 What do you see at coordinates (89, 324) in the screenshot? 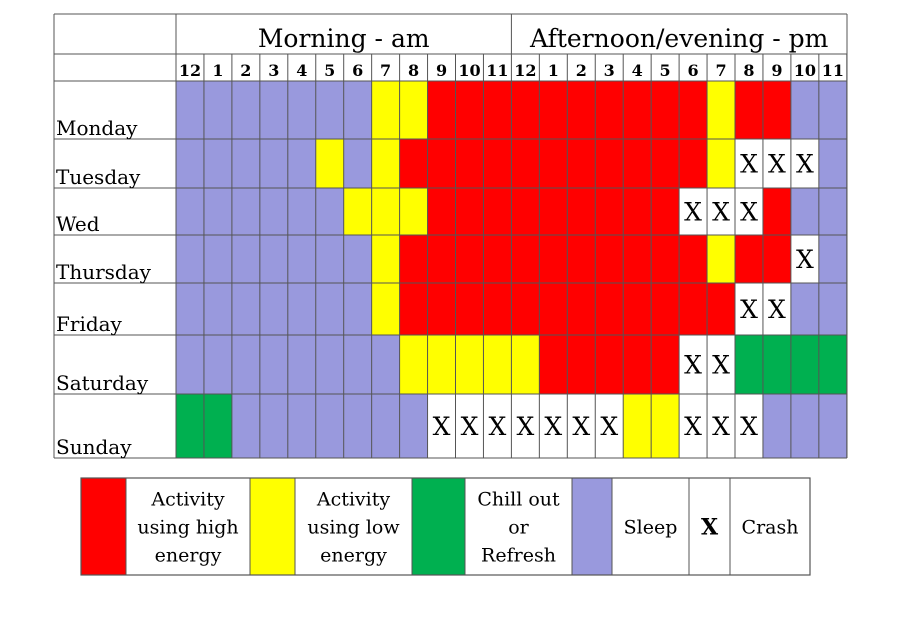
I see `day-label: Friday` at bounding box center [89, 324].